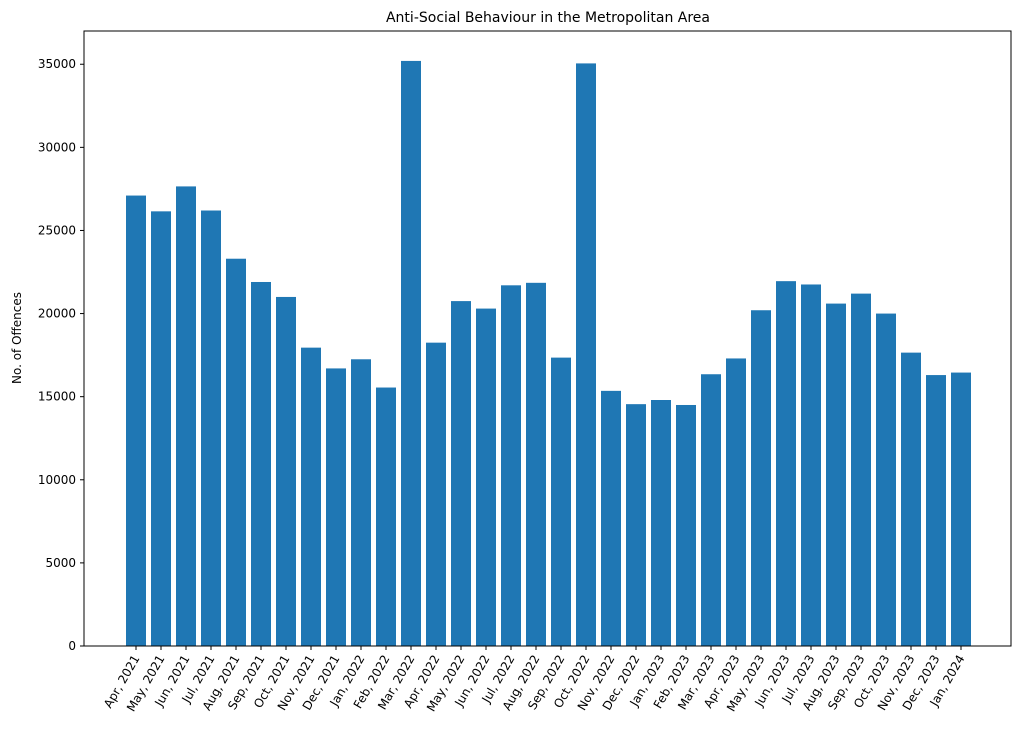 Image resolution: width=1023 pixels, height=736 pixels. Describe the element at coordinates (60, 563) in the screenshot. I see `y-tick-label: 5000` at that location.